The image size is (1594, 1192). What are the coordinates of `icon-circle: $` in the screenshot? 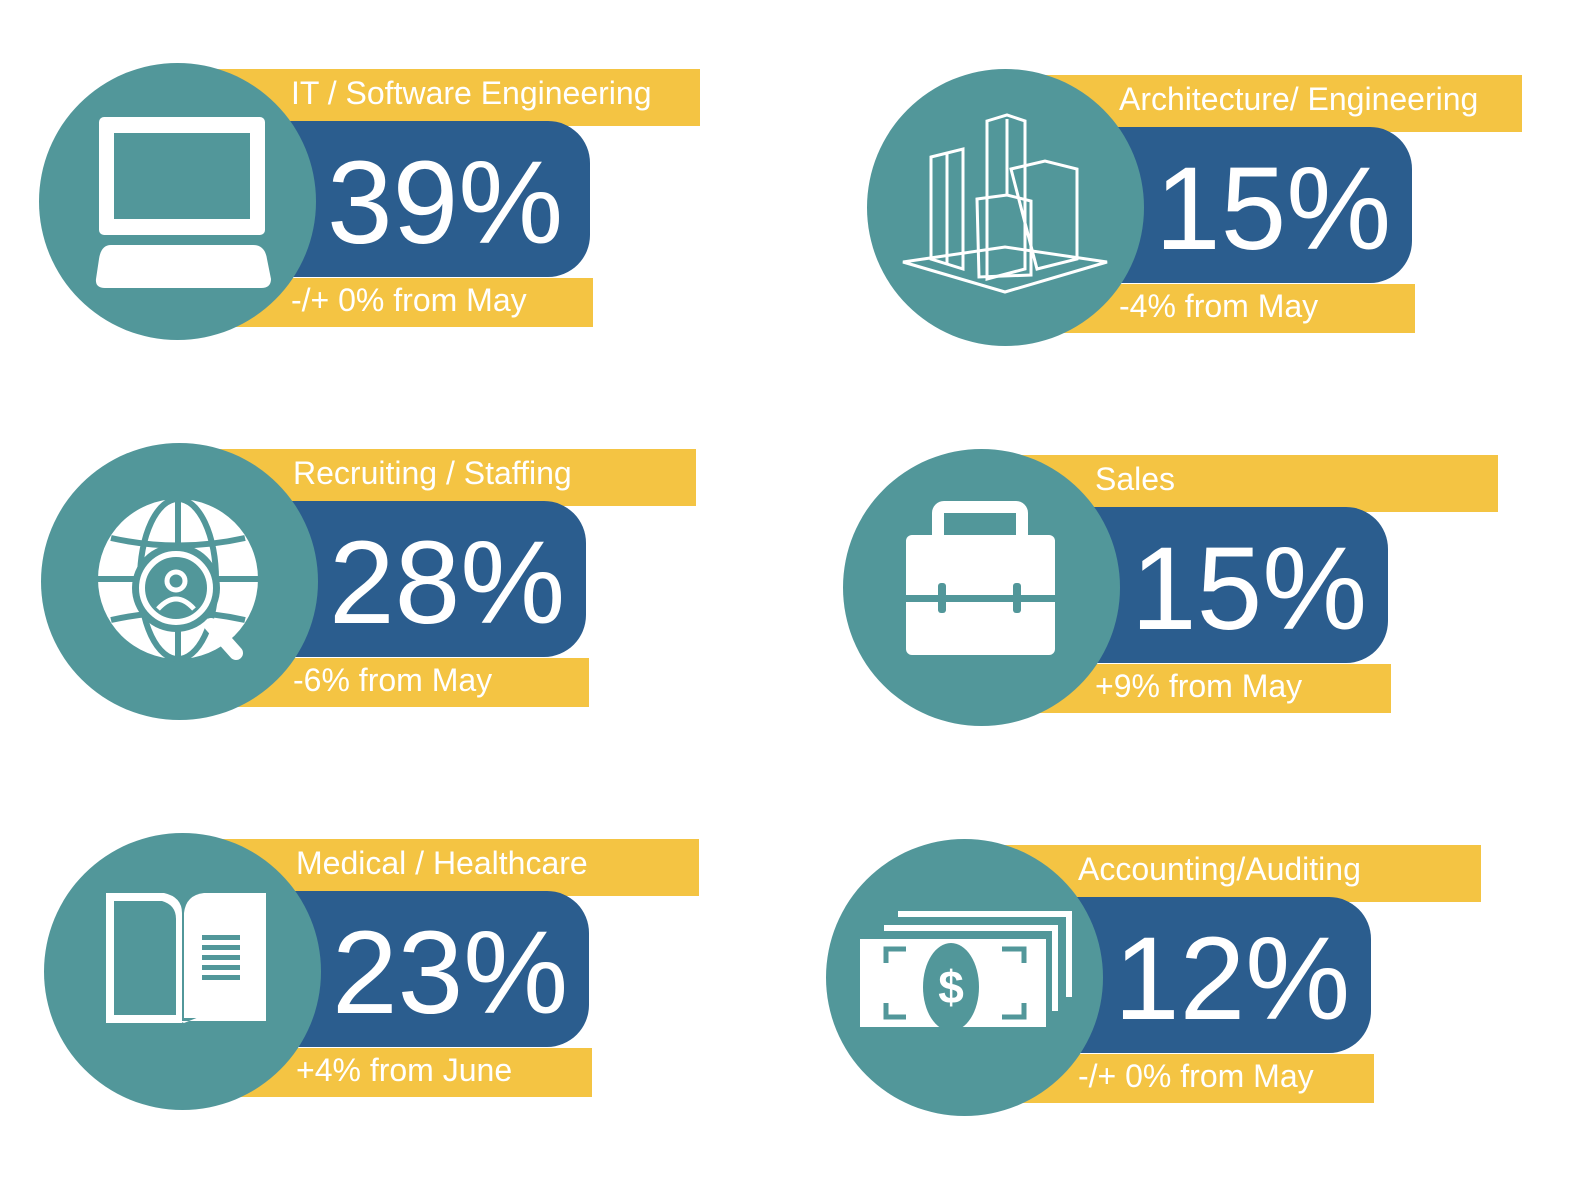 It's located at (964, 977).